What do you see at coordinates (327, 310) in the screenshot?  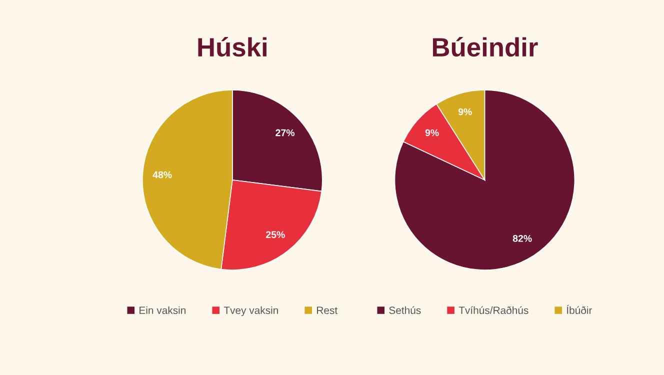 I see `legend-label: Rest` at bounding box center [327, 310].